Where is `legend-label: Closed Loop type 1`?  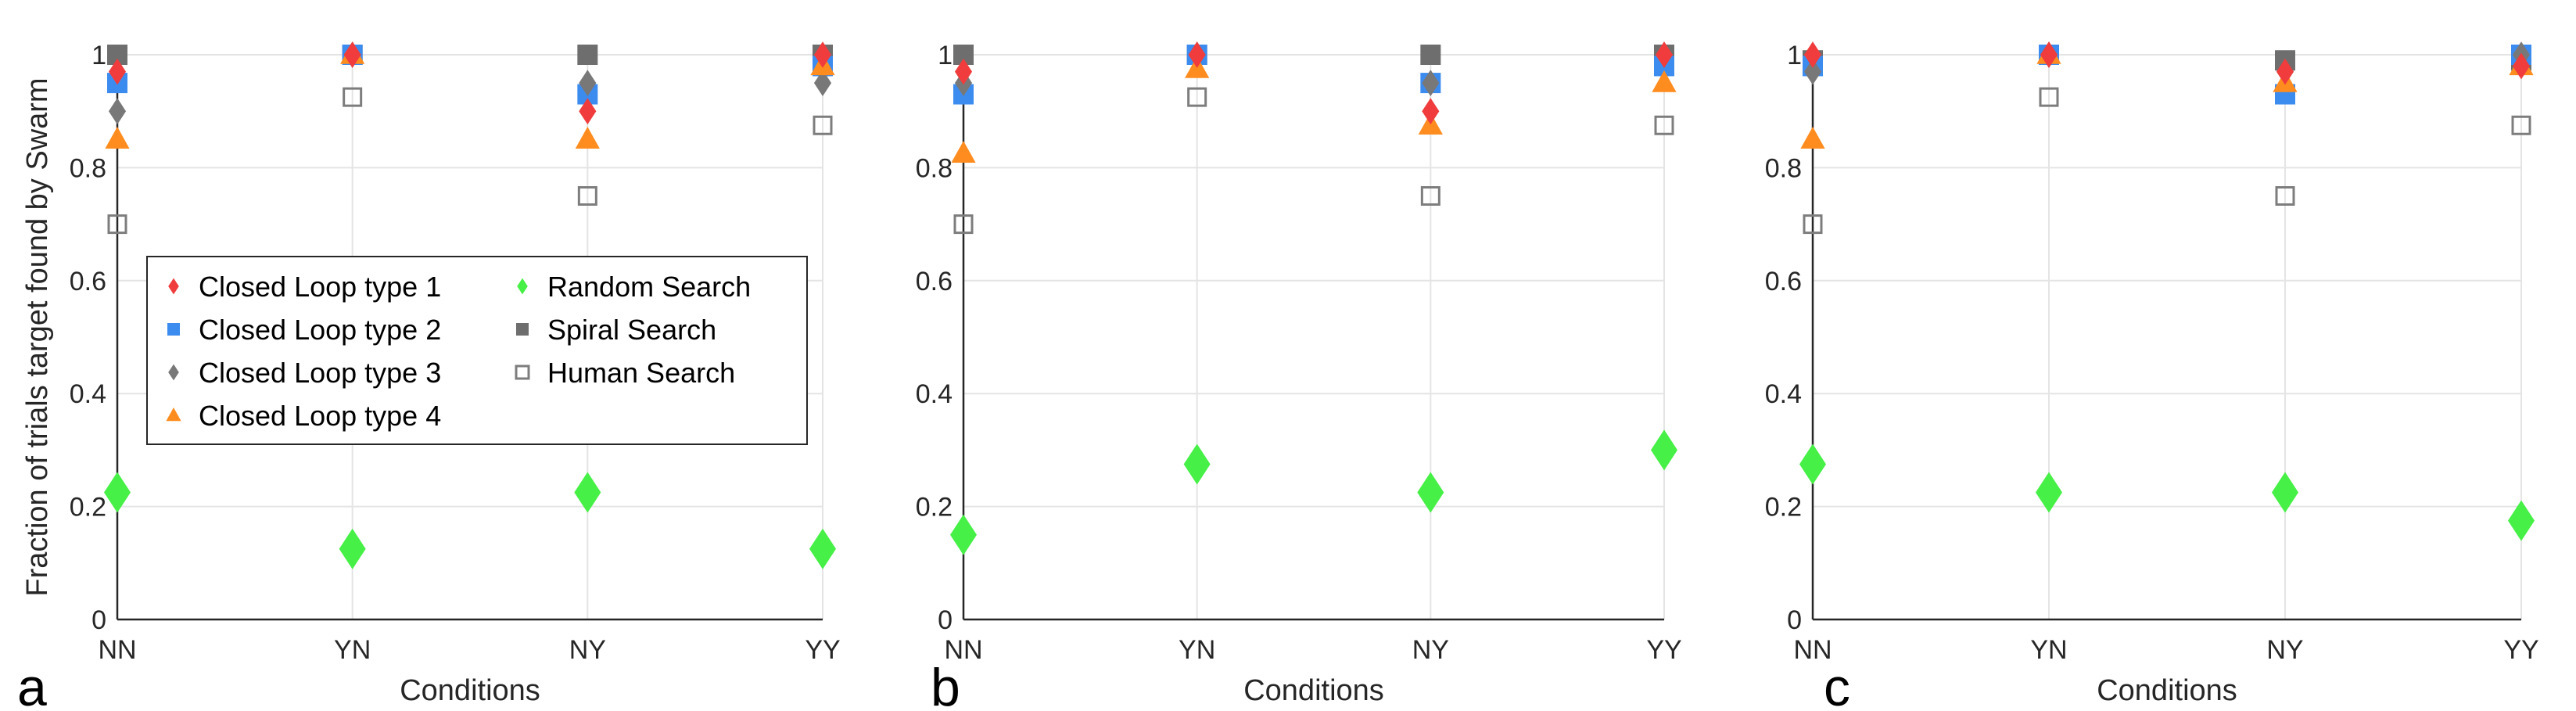
legend-label: Closed Loop type 1 is located at coordinates (320, 287).